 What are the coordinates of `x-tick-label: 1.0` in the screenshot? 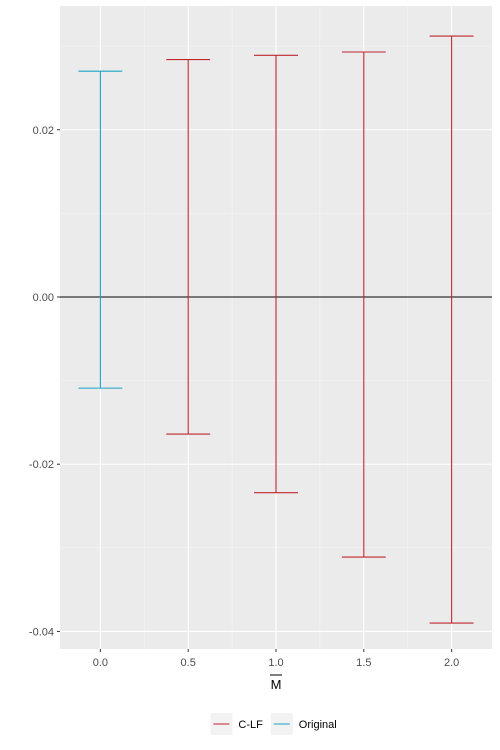 It's located at (275, 663).